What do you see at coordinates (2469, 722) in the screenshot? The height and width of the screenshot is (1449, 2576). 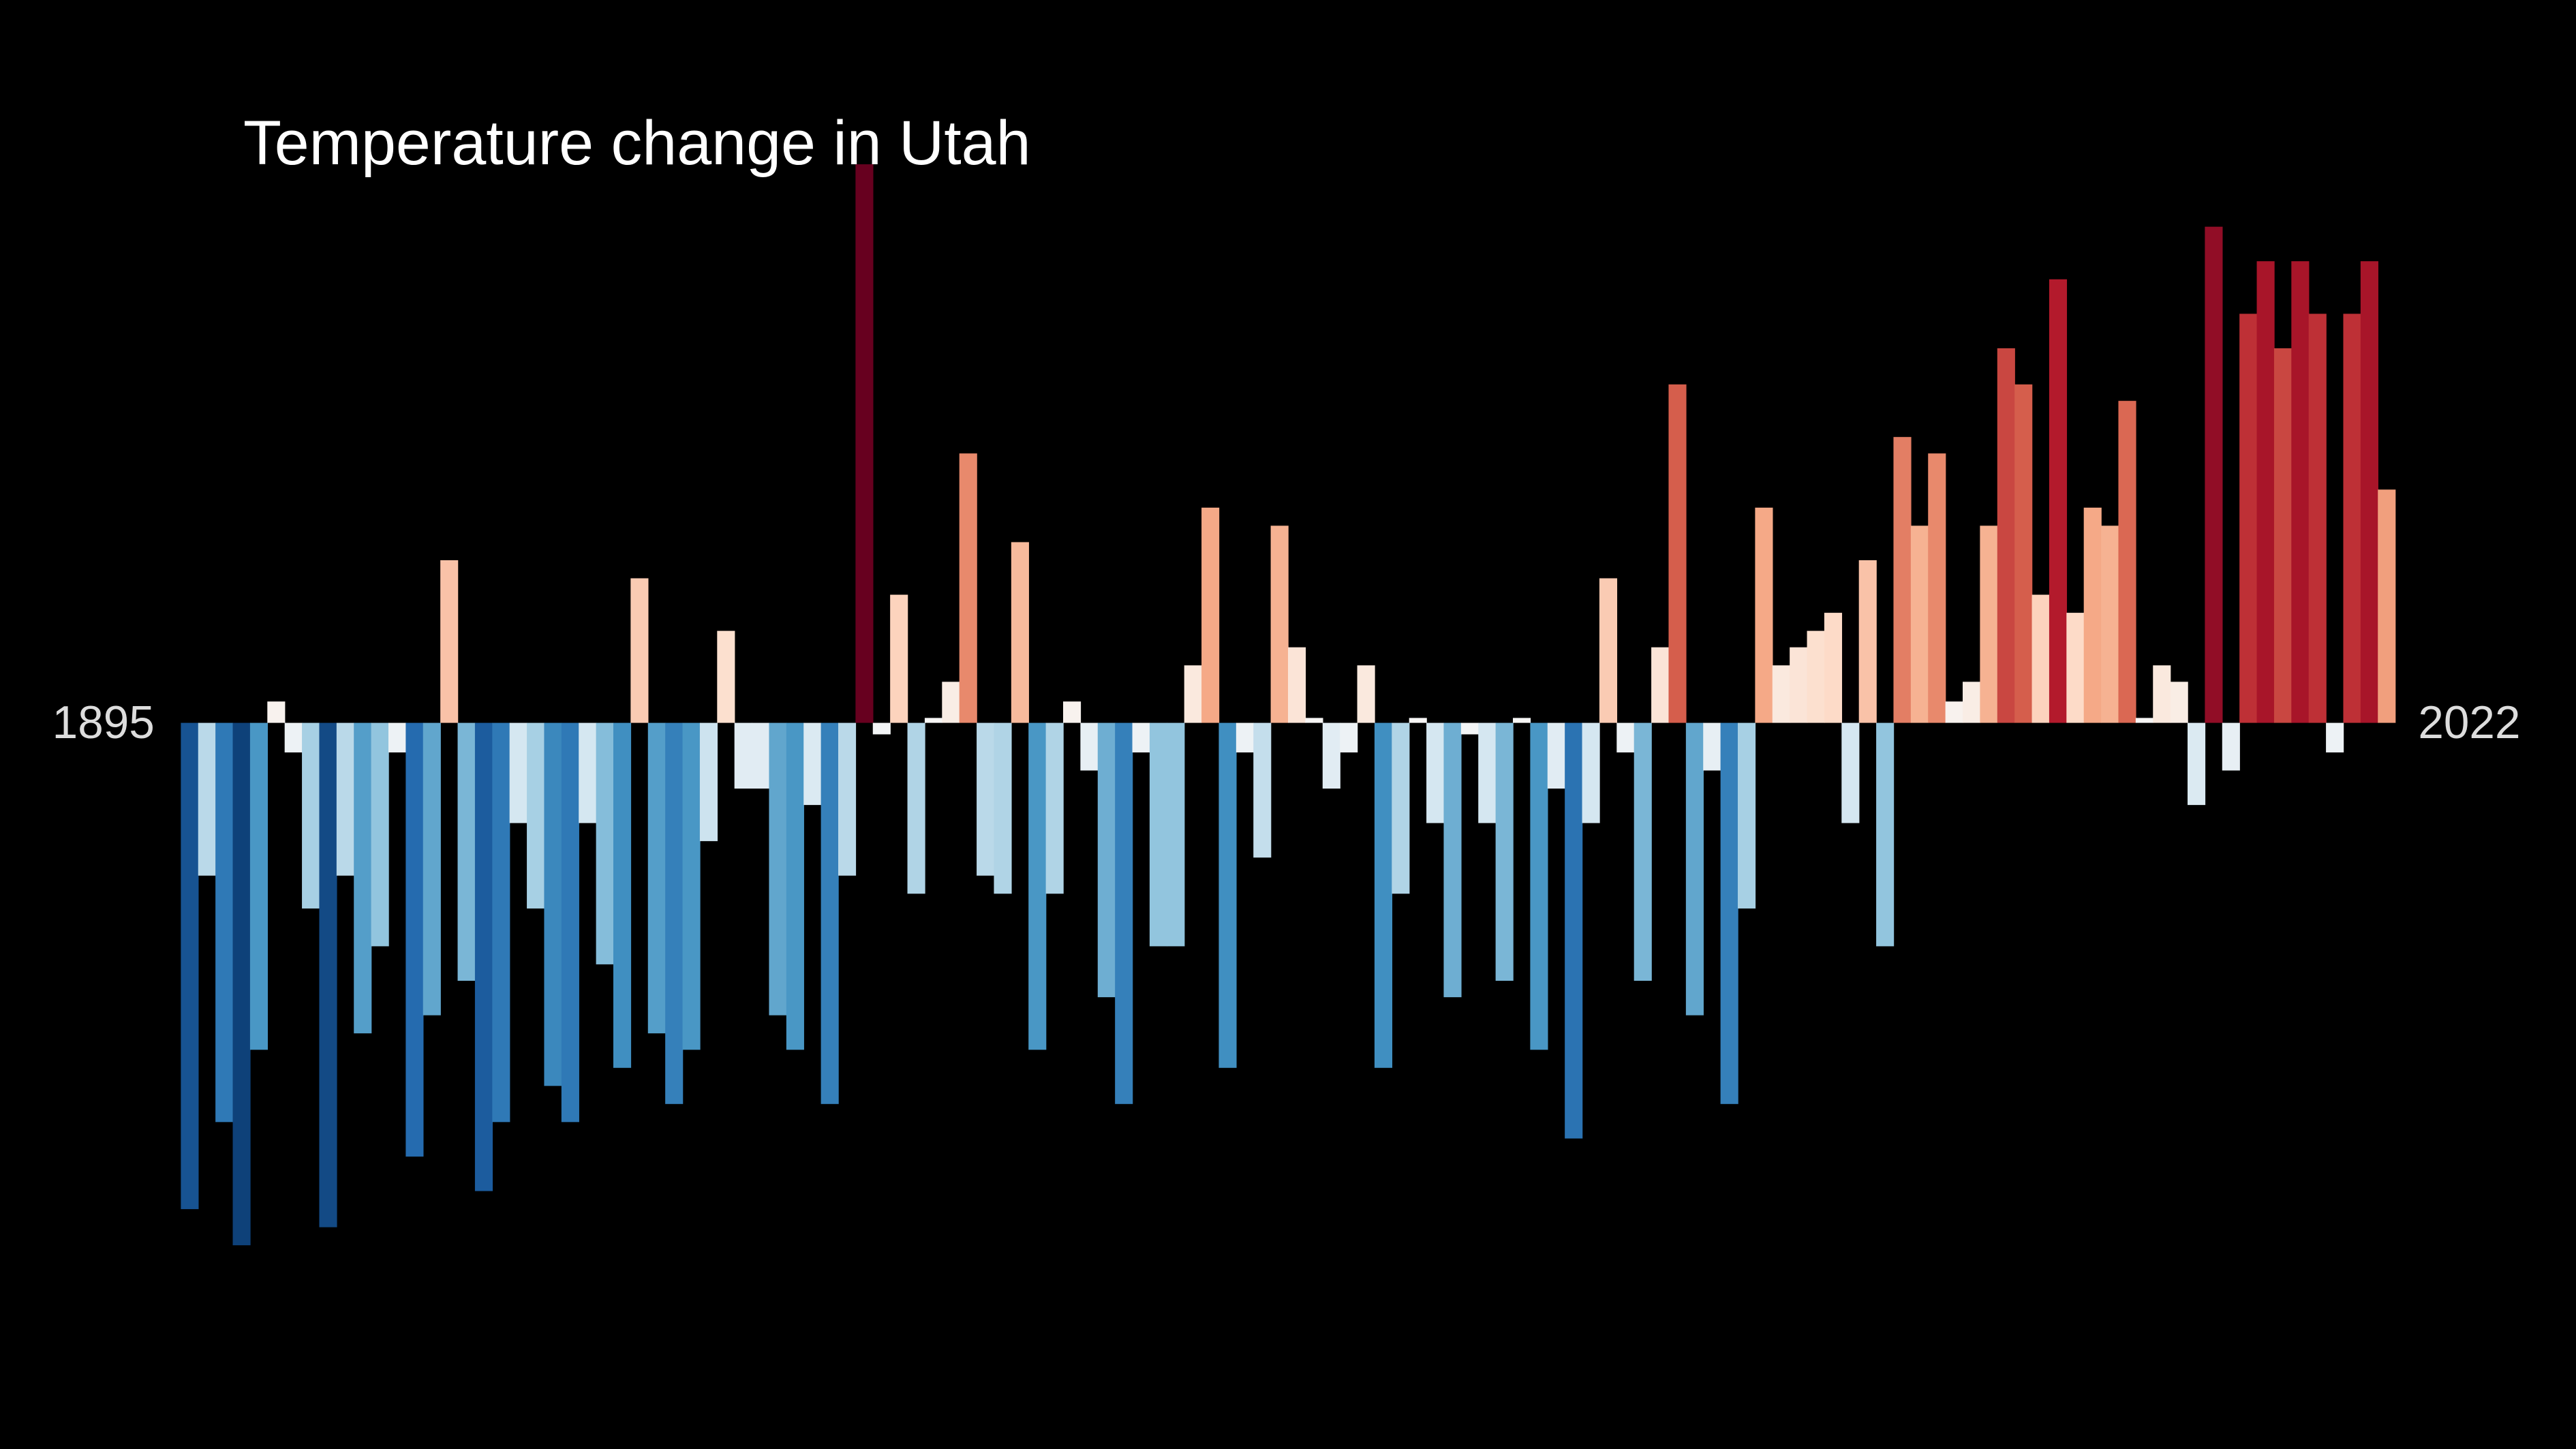 I see `x-tick-label: 2022` at bounding box center [2469, 722].